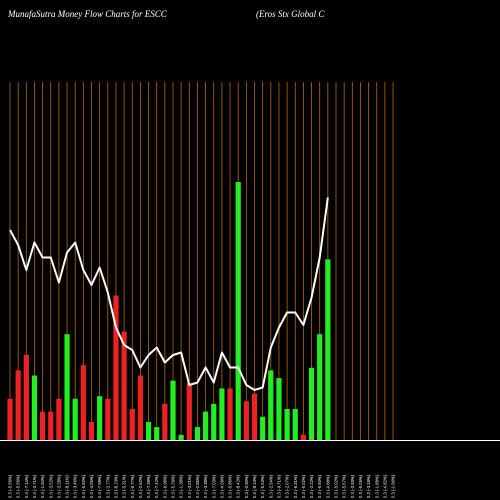 This screenshot has height=500, width=500. Describe the element at coordinates (75, 486) in the screenshot. I see `x-tick-label: 0.3 (-3.46%)` at that location.